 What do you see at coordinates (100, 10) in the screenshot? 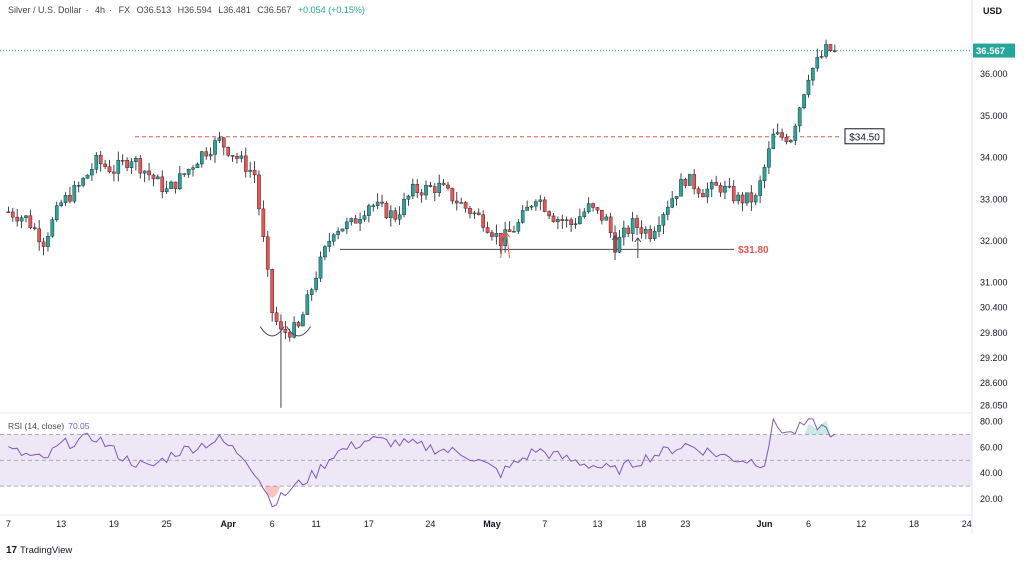
I see `timeframe: 4h` at bounding box center [100, 10].